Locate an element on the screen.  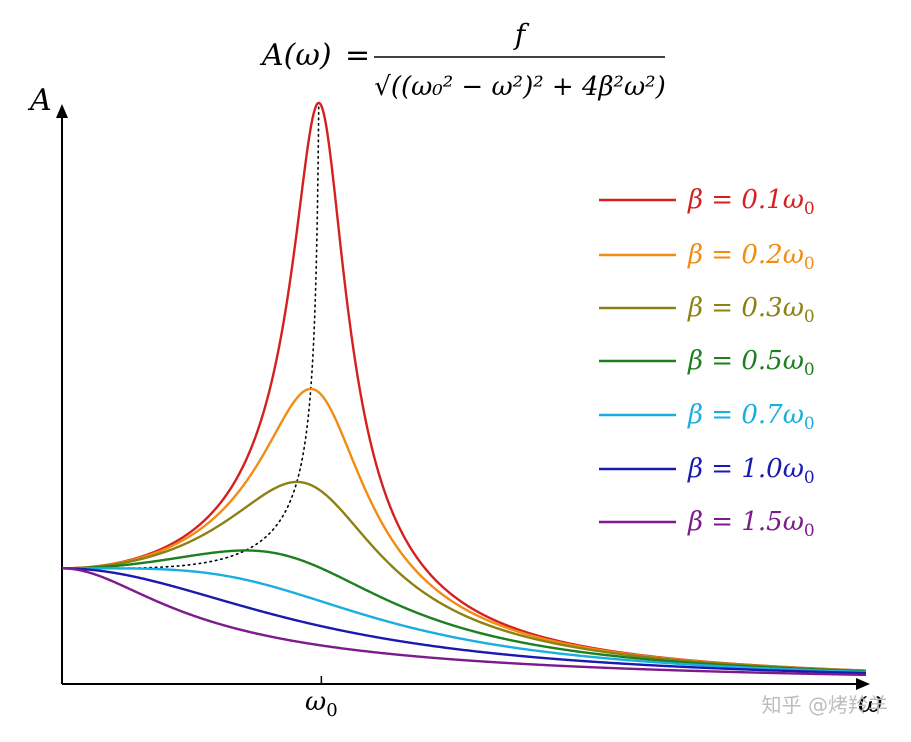
title-denominator: √((ω₀² − ω²)² + 4β²ω²) is located at coordinates (519, 87).